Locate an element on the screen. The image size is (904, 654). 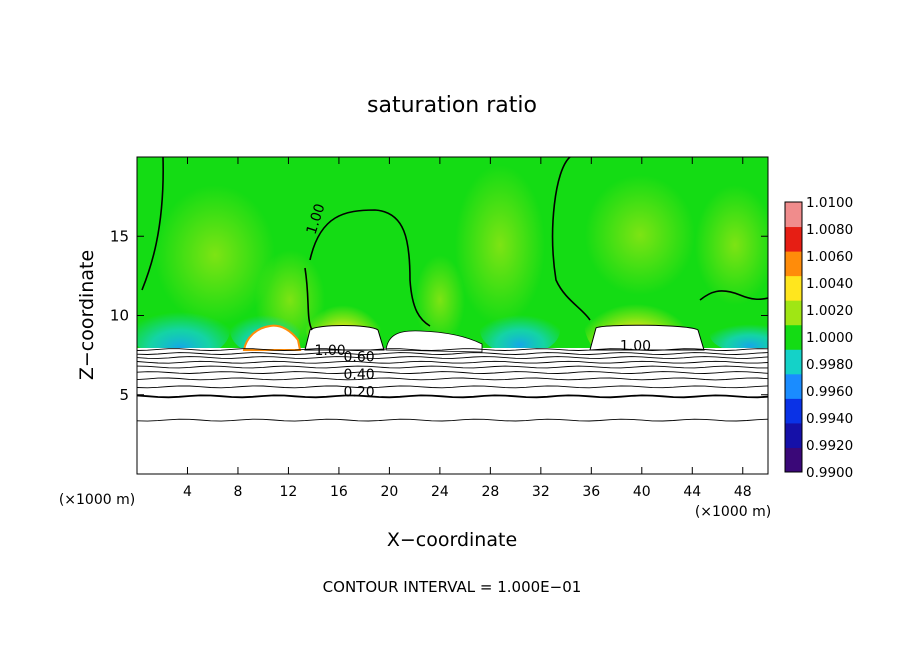
colorbar-label: 1.0040 is located at coordinates (829, 284).